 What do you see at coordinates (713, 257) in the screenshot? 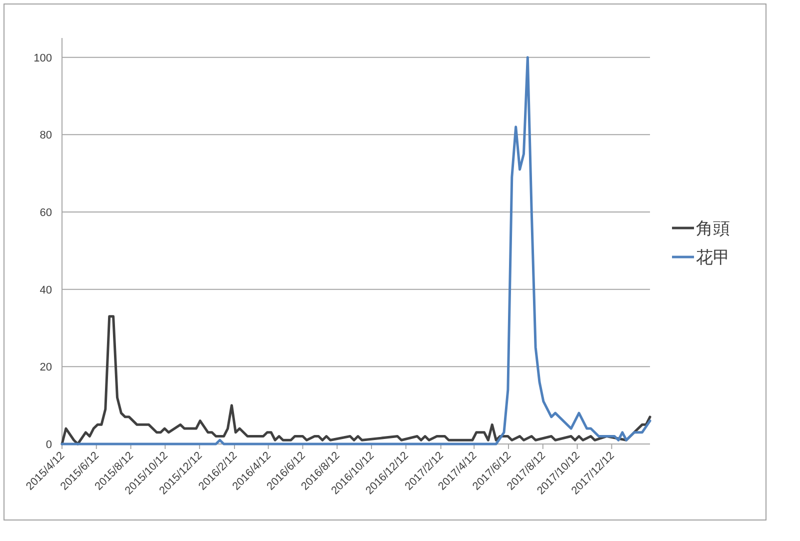
I see `legend-label: 花甲` at bounding box center [713, 257].